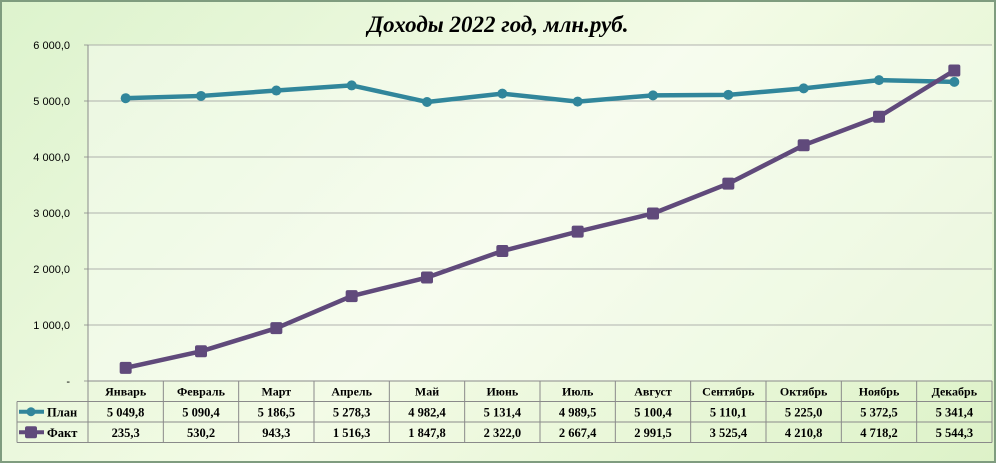 The image size is (996, 463). Describe the element at coordinates (578, 392) in the screenshot. I see `x-category-label: Июль` at that location.